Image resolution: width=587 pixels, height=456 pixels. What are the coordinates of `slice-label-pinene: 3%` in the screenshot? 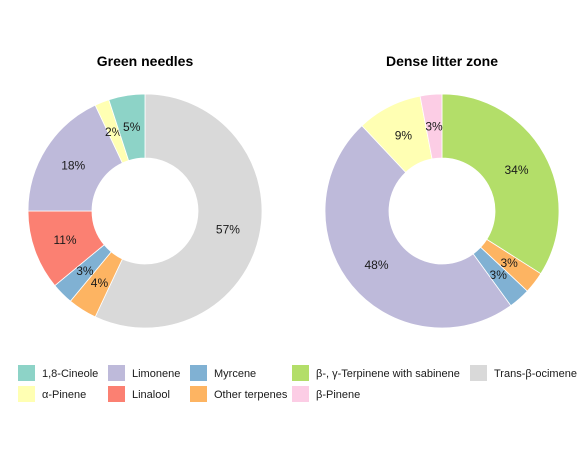 It's located at (434, 126).